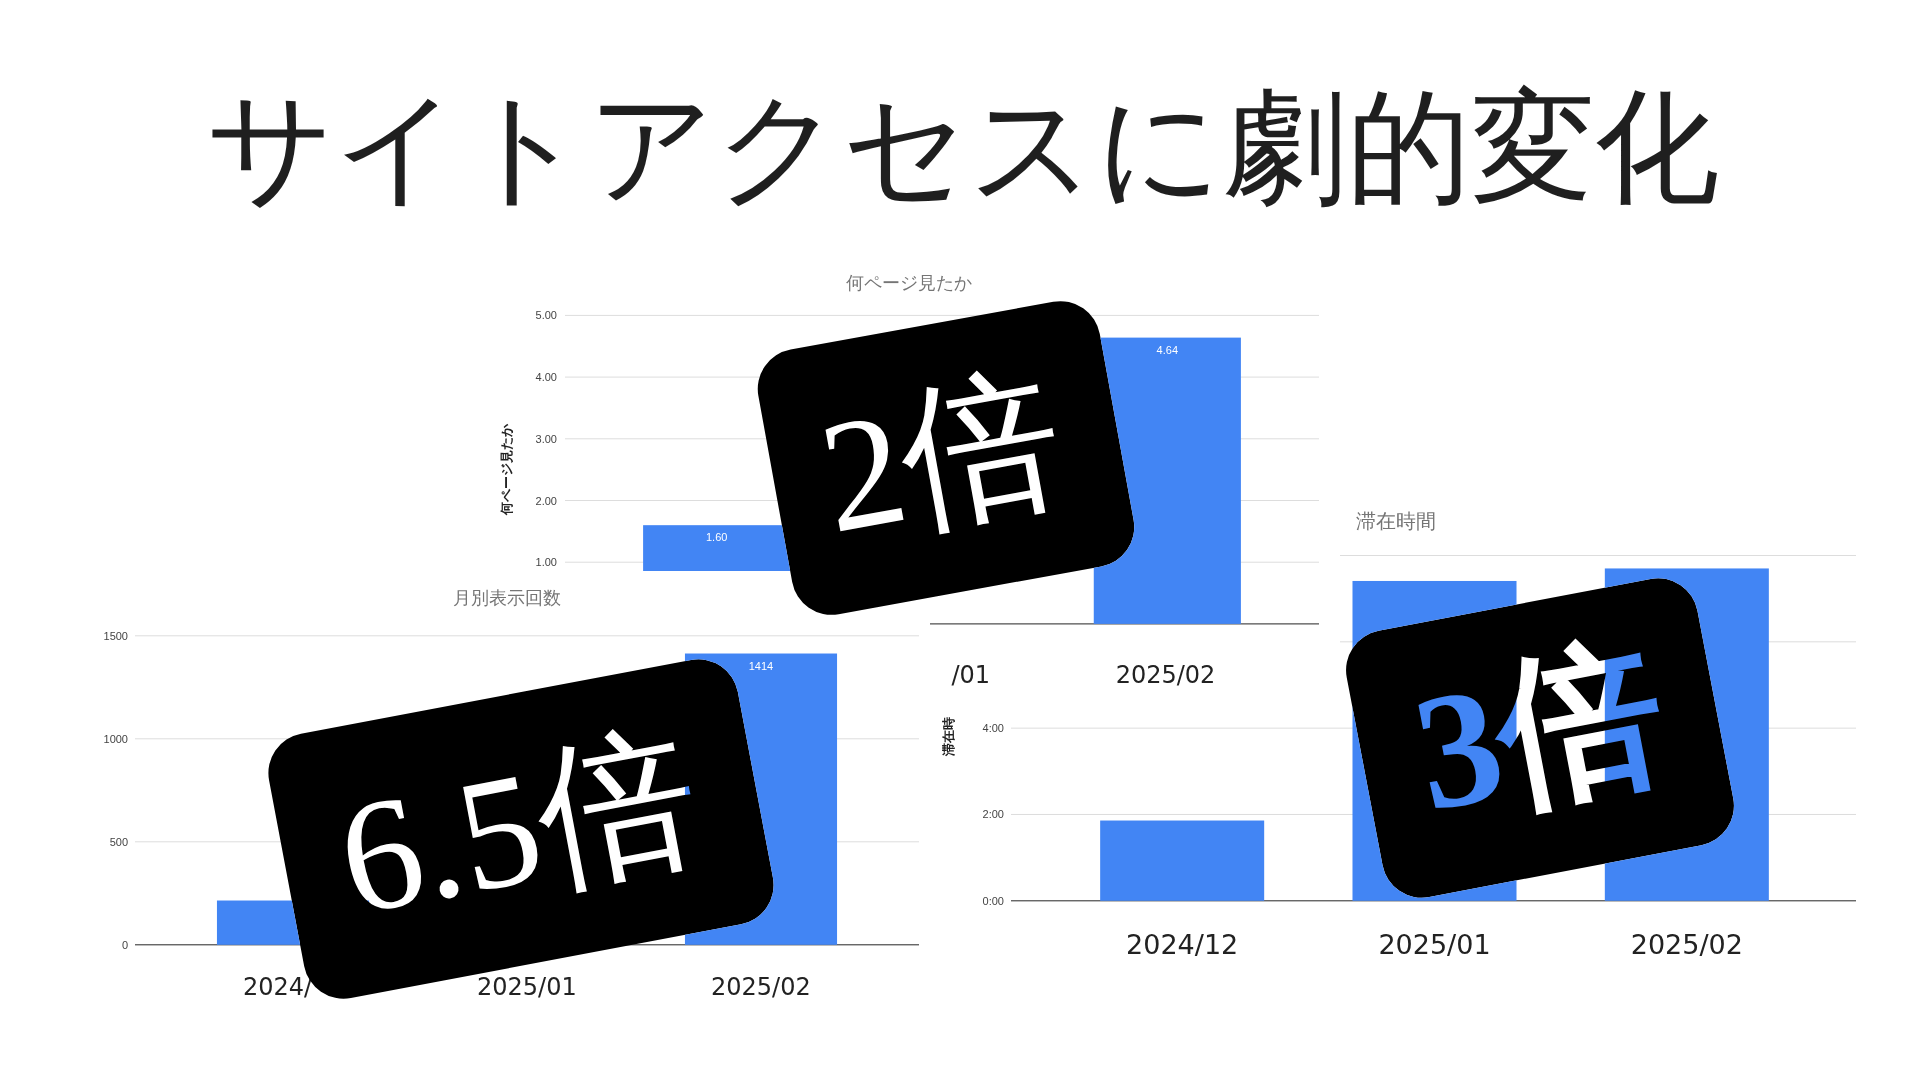 The width and height of the screenshot is (1920, 1080). Describe the element at coordinates (546, 562) in the screenshot. I see `y-tick-label: 1.00` at that location.